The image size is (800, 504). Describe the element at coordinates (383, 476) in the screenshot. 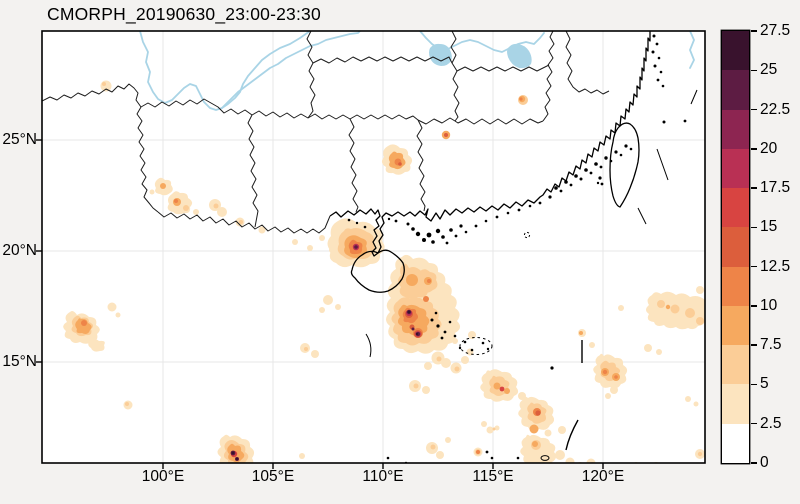

I see `x-tick-label: 110°E` at that location.